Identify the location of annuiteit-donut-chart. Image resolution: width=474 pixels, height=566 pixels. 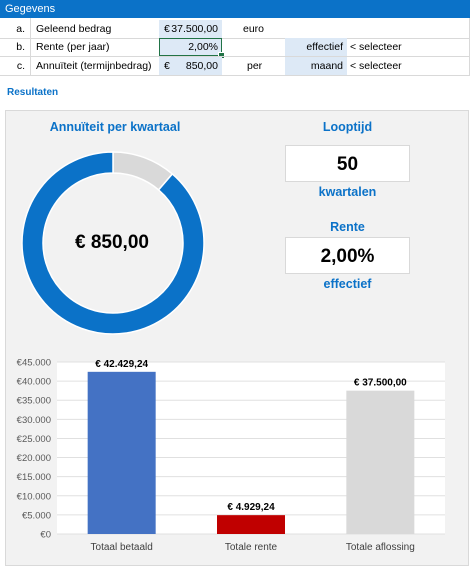
(113, 243).